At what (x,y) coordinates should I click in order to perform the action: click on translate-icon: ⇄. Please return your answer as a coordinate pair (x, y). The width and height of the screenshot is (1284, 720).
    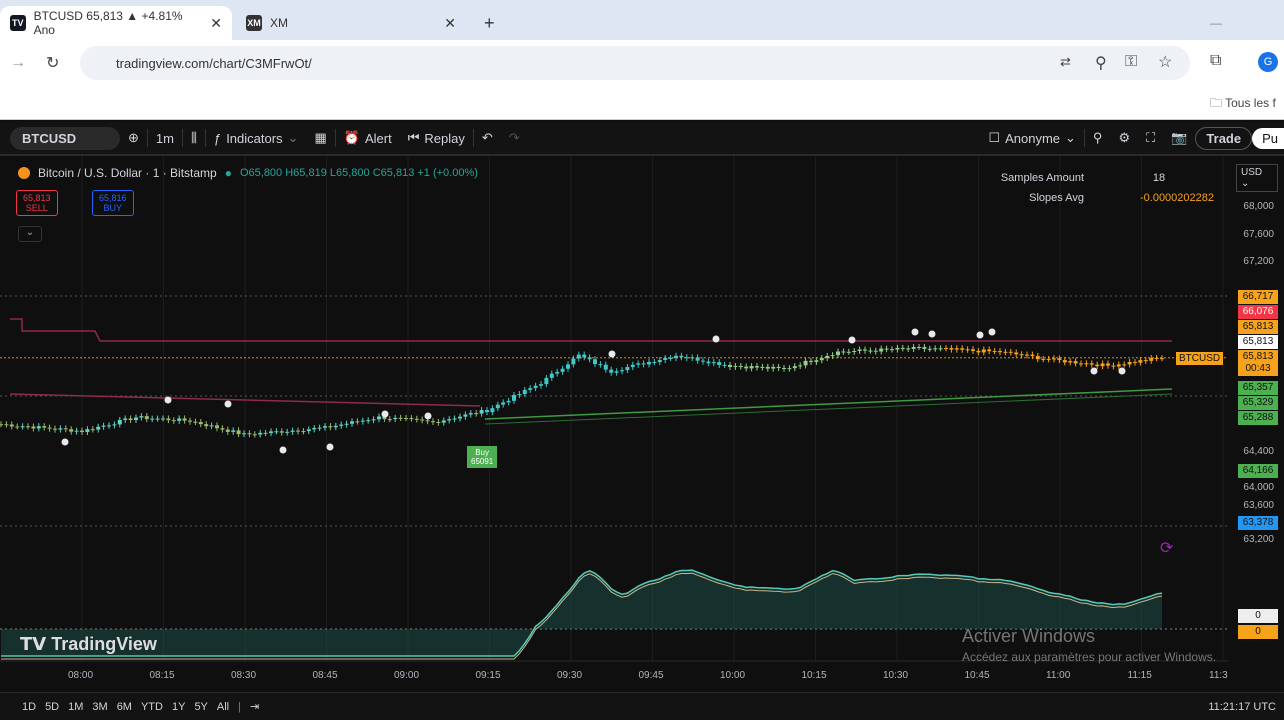
    Looking at the image, I should click on (1065, 61).